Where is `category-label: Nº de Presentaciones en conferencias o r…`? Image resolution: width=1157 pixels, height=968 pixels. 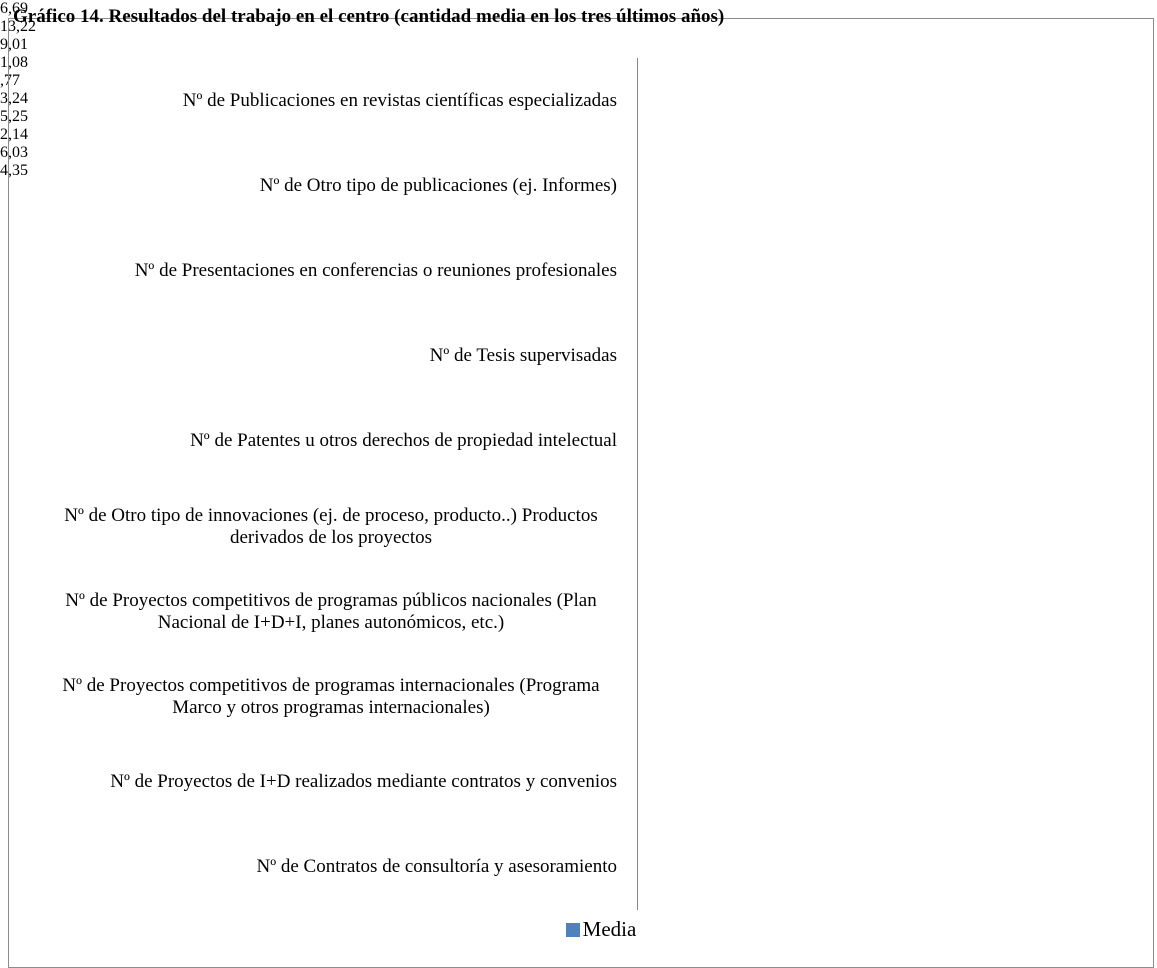 category-label: Nº de Presentaciones en conferencias o r… is located at coordinates (375, 270).